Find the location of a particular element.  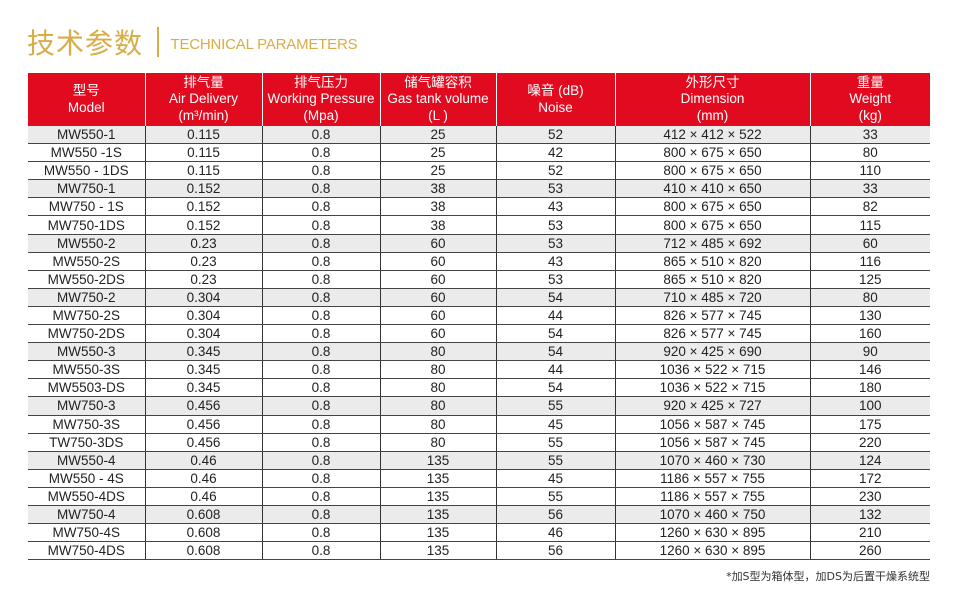

cell-model: MW550 - 4S is located at coordinates (86, 478).